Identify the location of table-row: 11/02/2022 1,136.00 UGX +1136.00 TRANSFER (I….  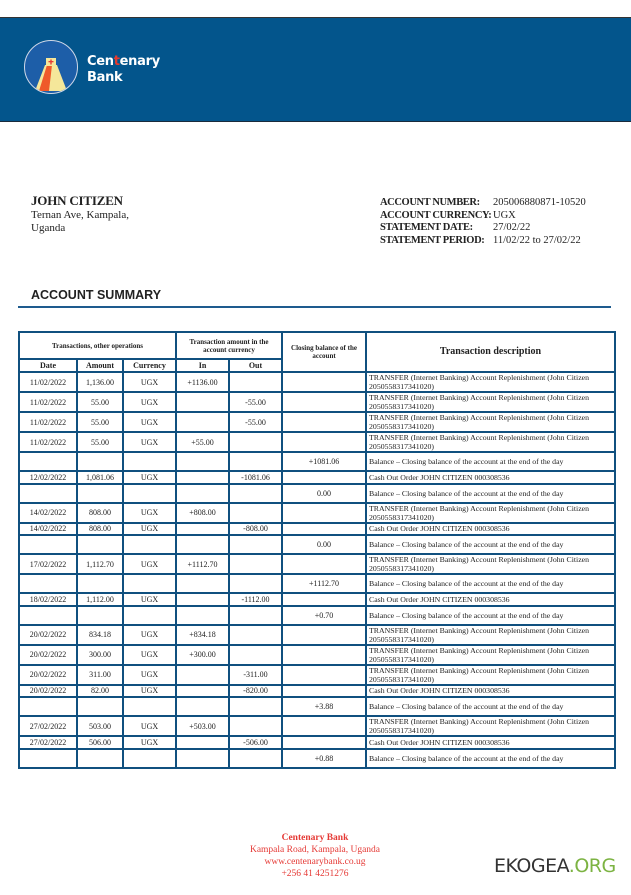
(317, 382).